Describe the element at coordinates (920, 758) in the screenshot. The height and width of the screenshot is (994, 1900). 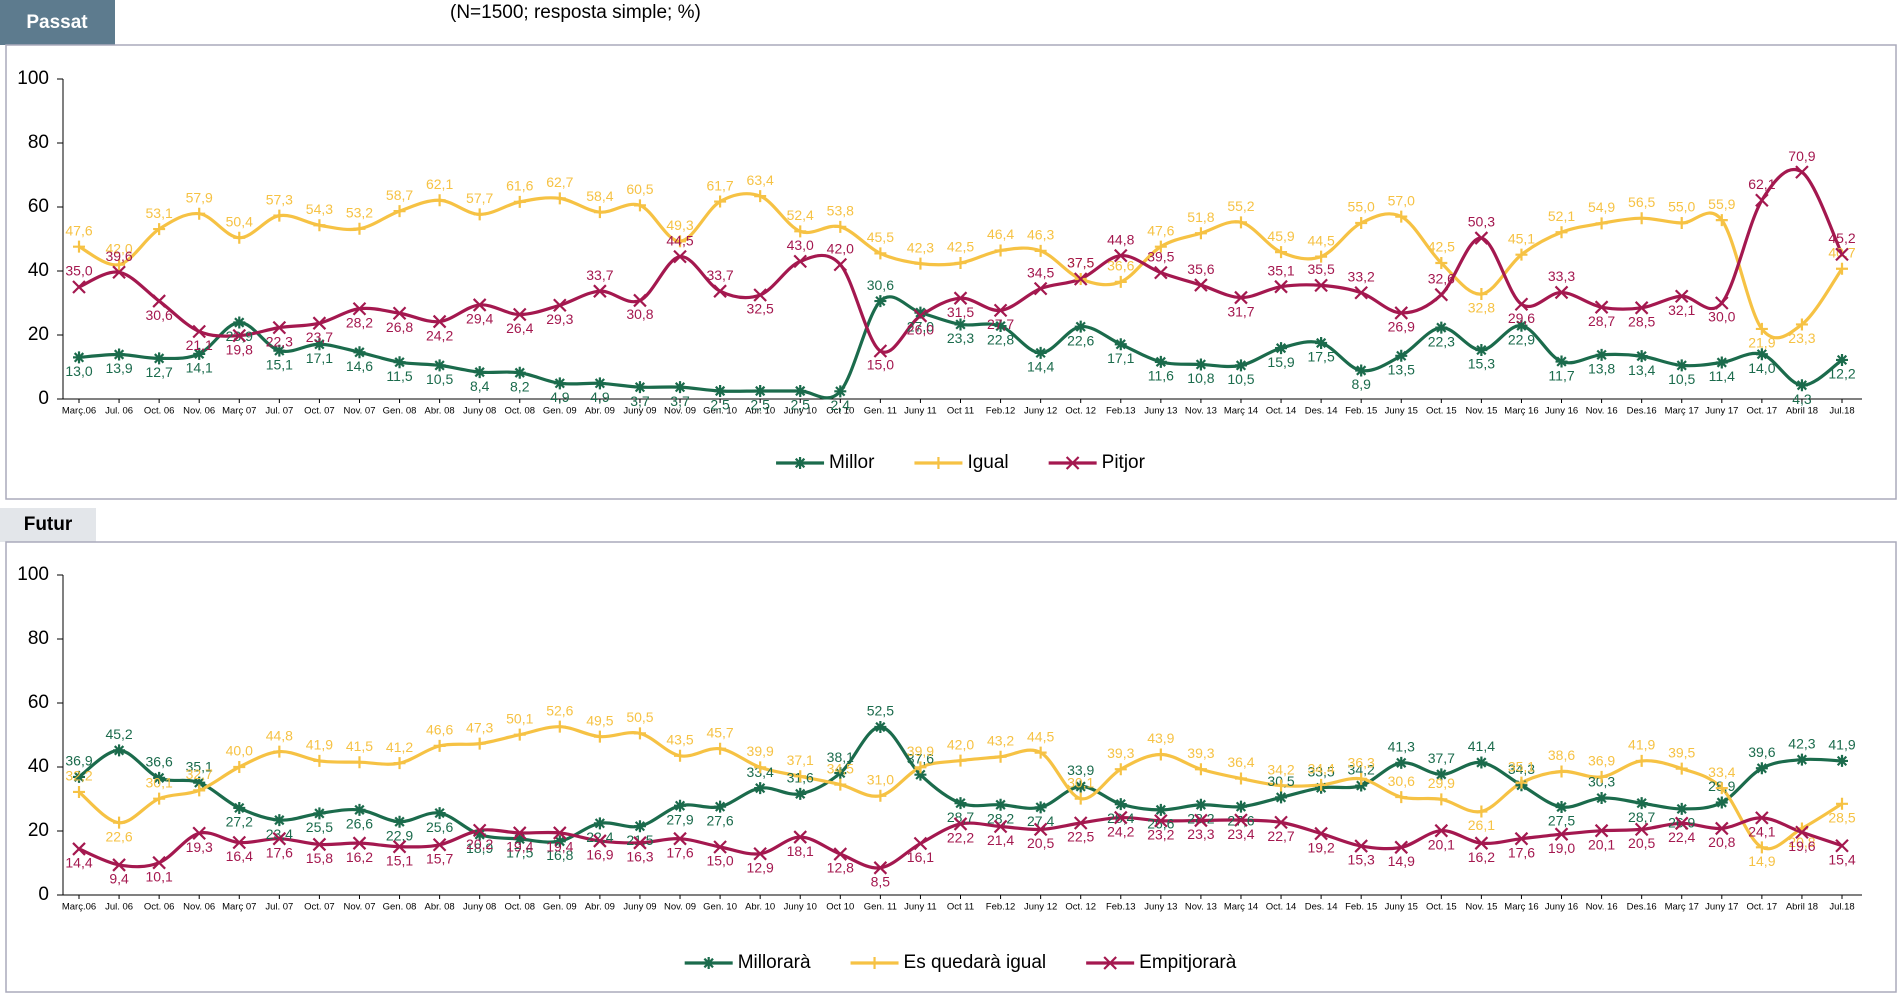
I see `data-label: 37,6` at that location.